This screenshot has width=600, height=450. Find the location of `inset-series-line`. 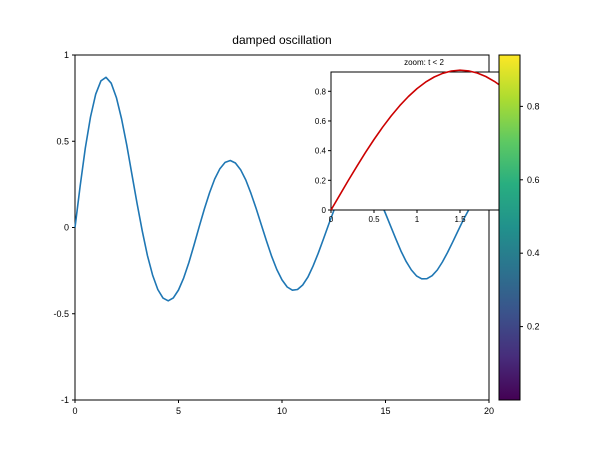

inset-series-line is located at coordinates (417, 140).